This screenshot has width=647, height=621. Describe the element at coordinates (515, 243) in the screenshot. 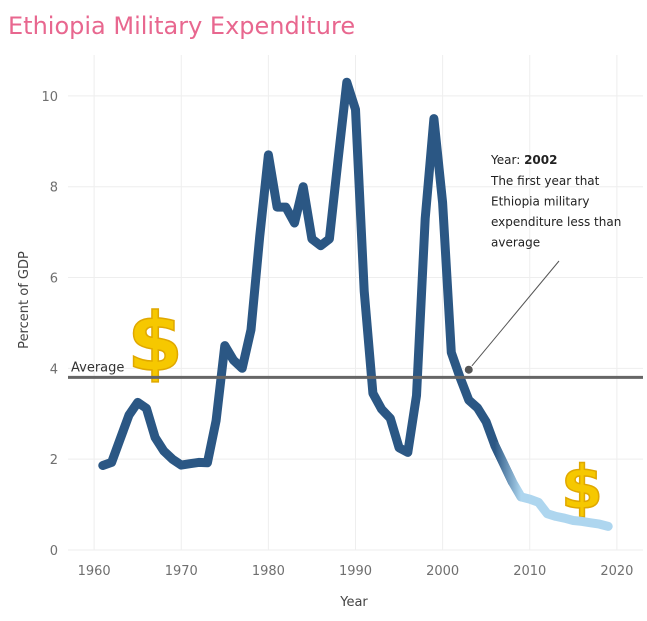

I see `annotation-line: average` at that location.